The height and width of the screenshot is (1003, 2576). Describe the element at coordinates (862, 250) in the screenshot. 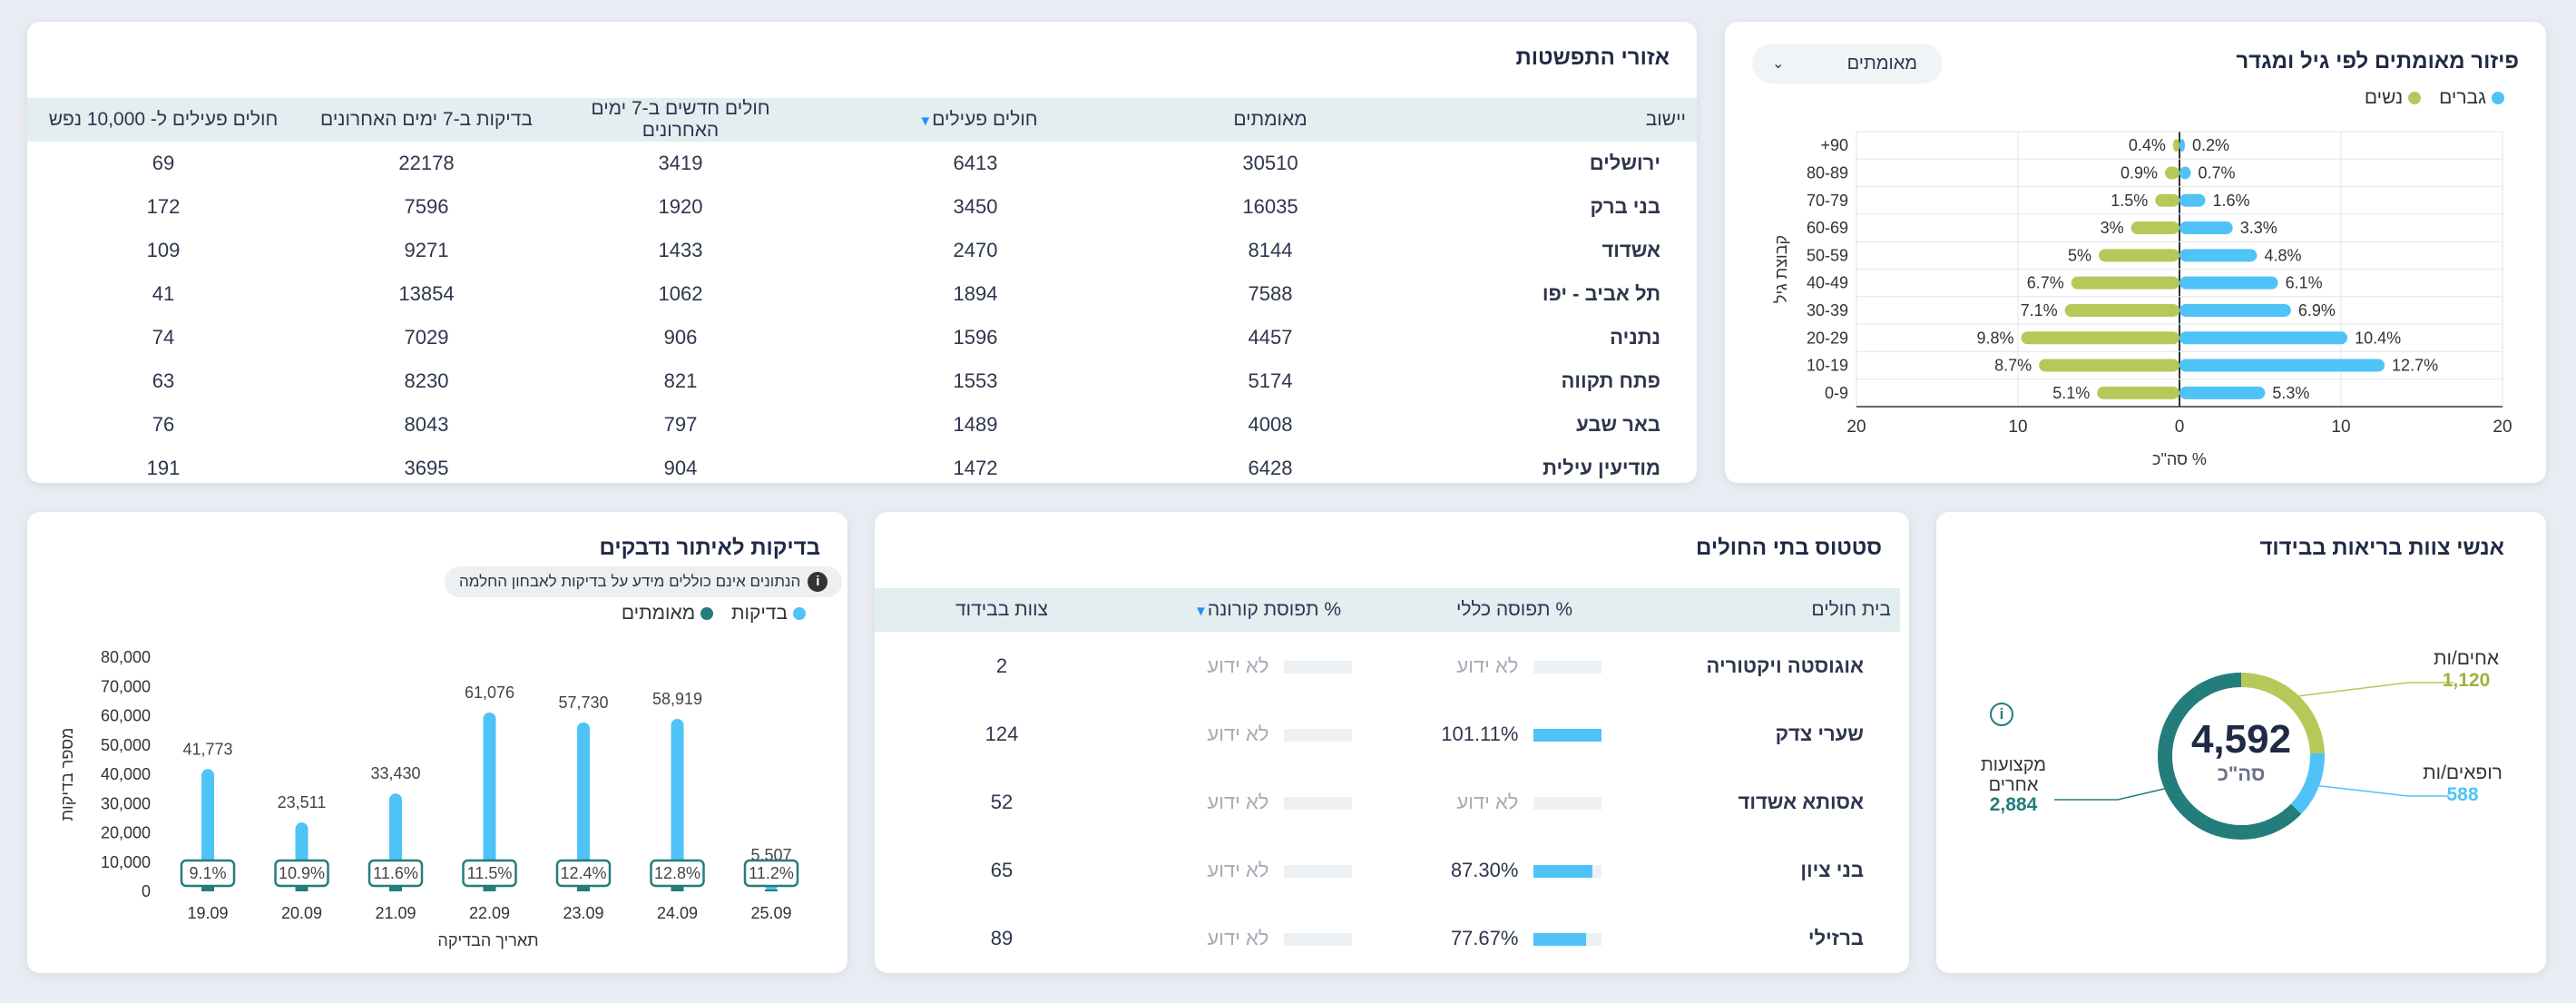

I see `table-row: אשדוד 8144 2470 1433 9271 109` at that location.